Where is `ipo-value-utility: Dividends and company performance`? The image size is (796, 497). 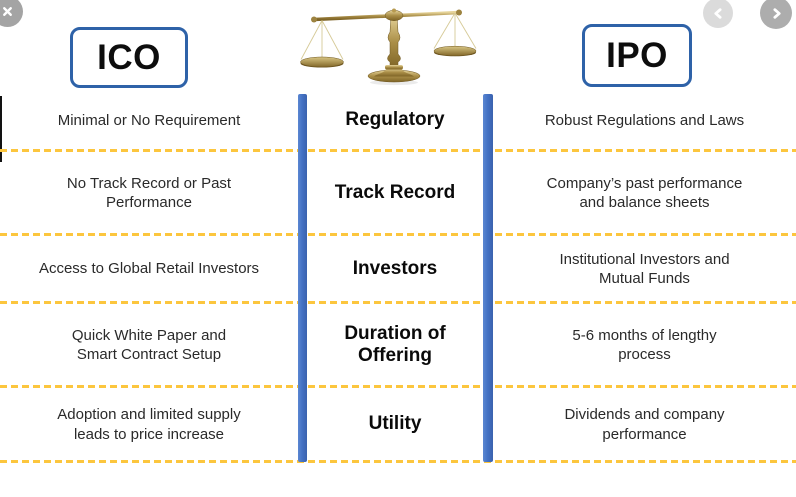 ipo-value-utility: Dividends and company performance is located at coordinates (644, 424).